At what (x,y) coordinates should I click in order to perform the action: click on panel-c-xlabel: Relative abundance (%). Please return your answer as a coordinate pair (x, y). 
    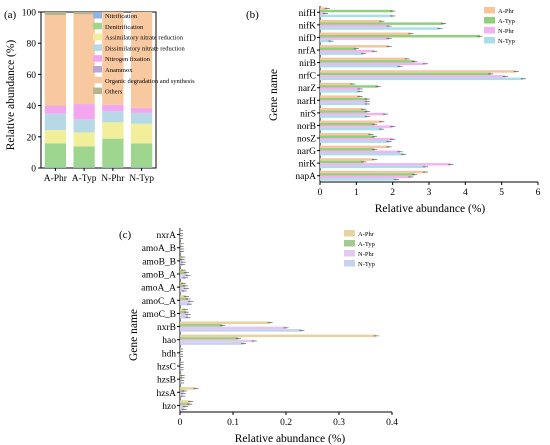
    Looking at the image, I should click on (290, 439).